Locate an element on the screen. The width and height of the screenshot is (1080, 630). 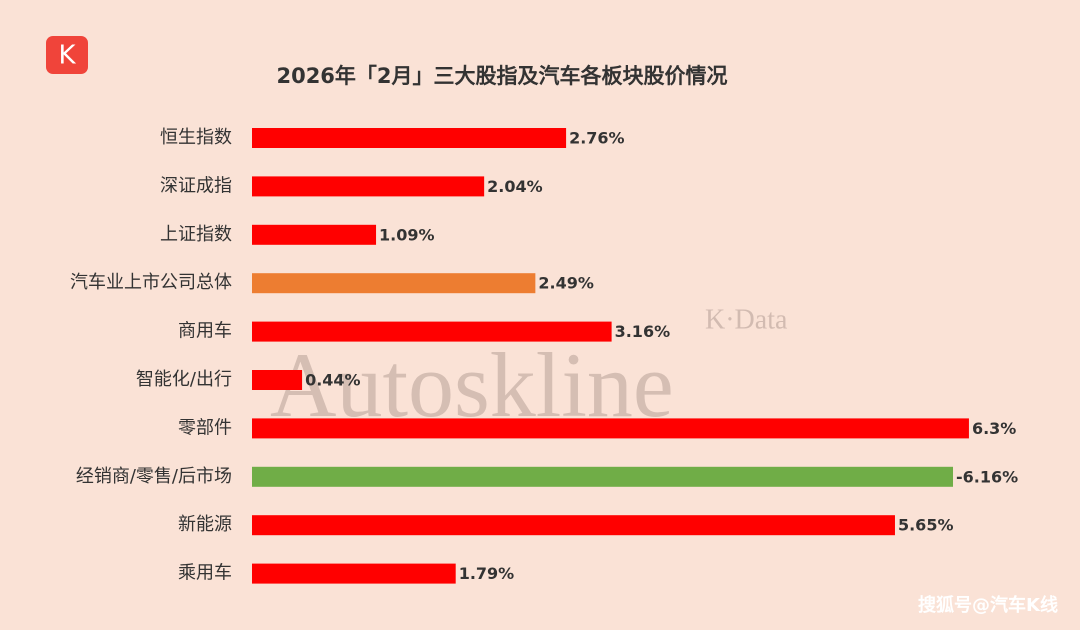
y-tick-label: 汽车业上市公司总体 is located at coordinates (151, 282).